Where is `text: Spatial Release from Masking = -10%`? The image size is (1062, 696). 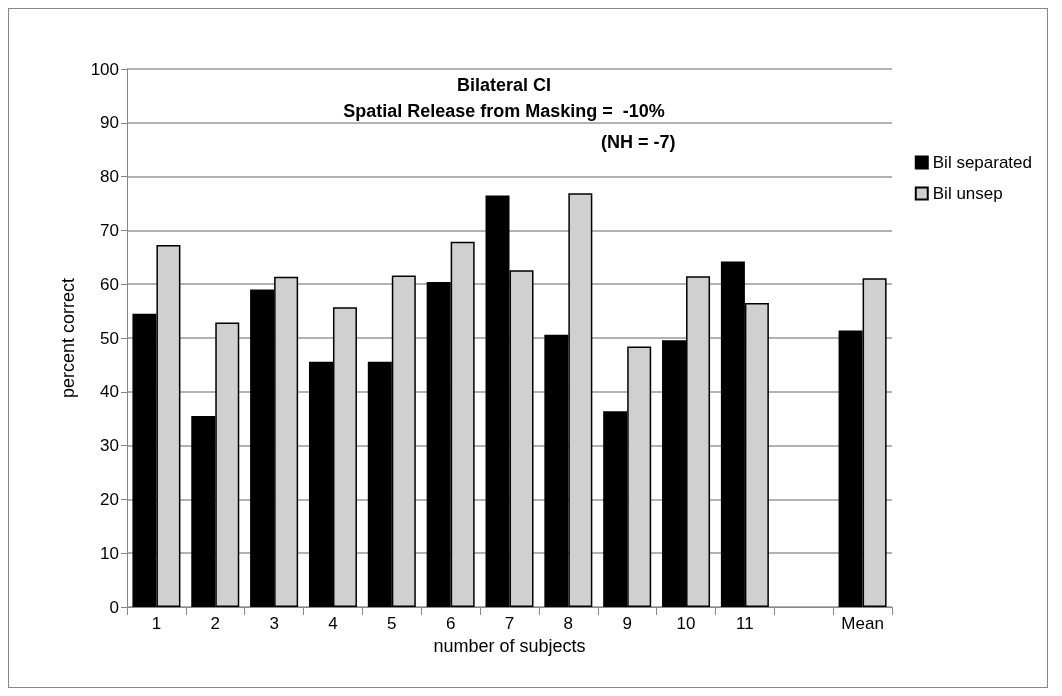 text: Spatial Release from Masking = -10% is located at coordinates (504, 111).